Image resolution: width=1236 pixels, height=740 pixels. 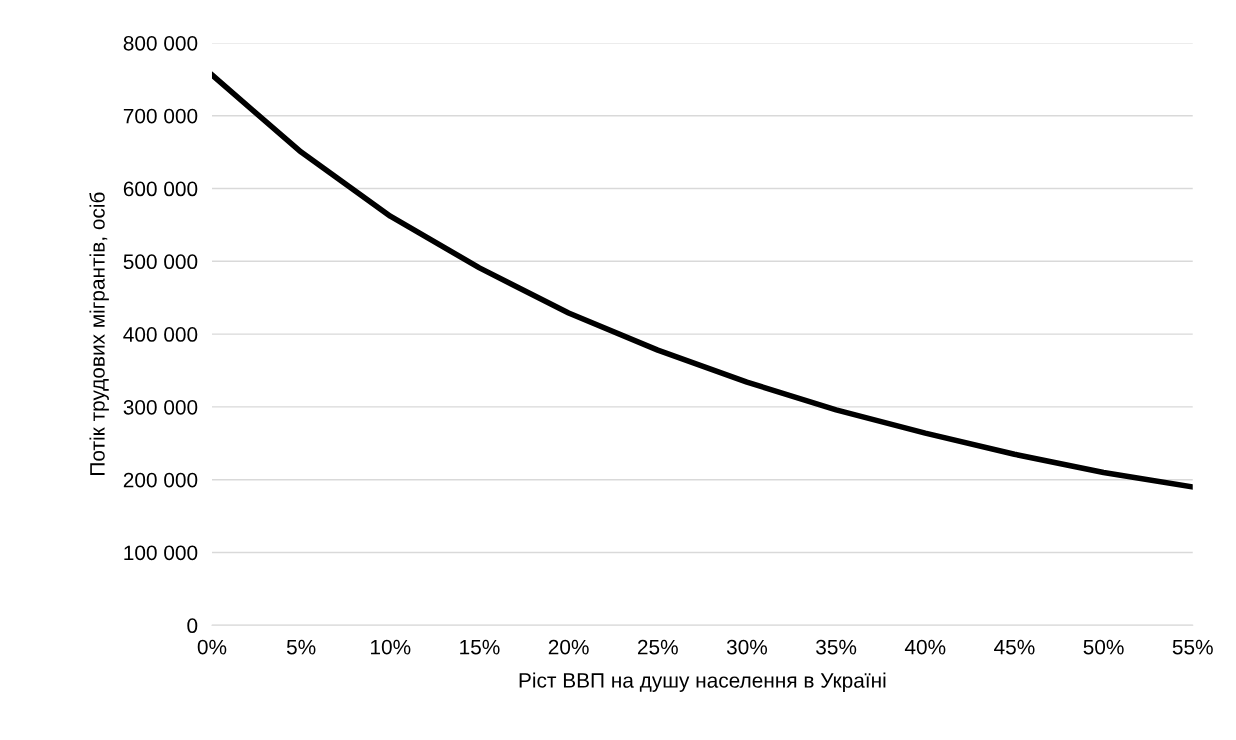 I want to click on y-tick-label: 400 000, so click(x=160, y=334).